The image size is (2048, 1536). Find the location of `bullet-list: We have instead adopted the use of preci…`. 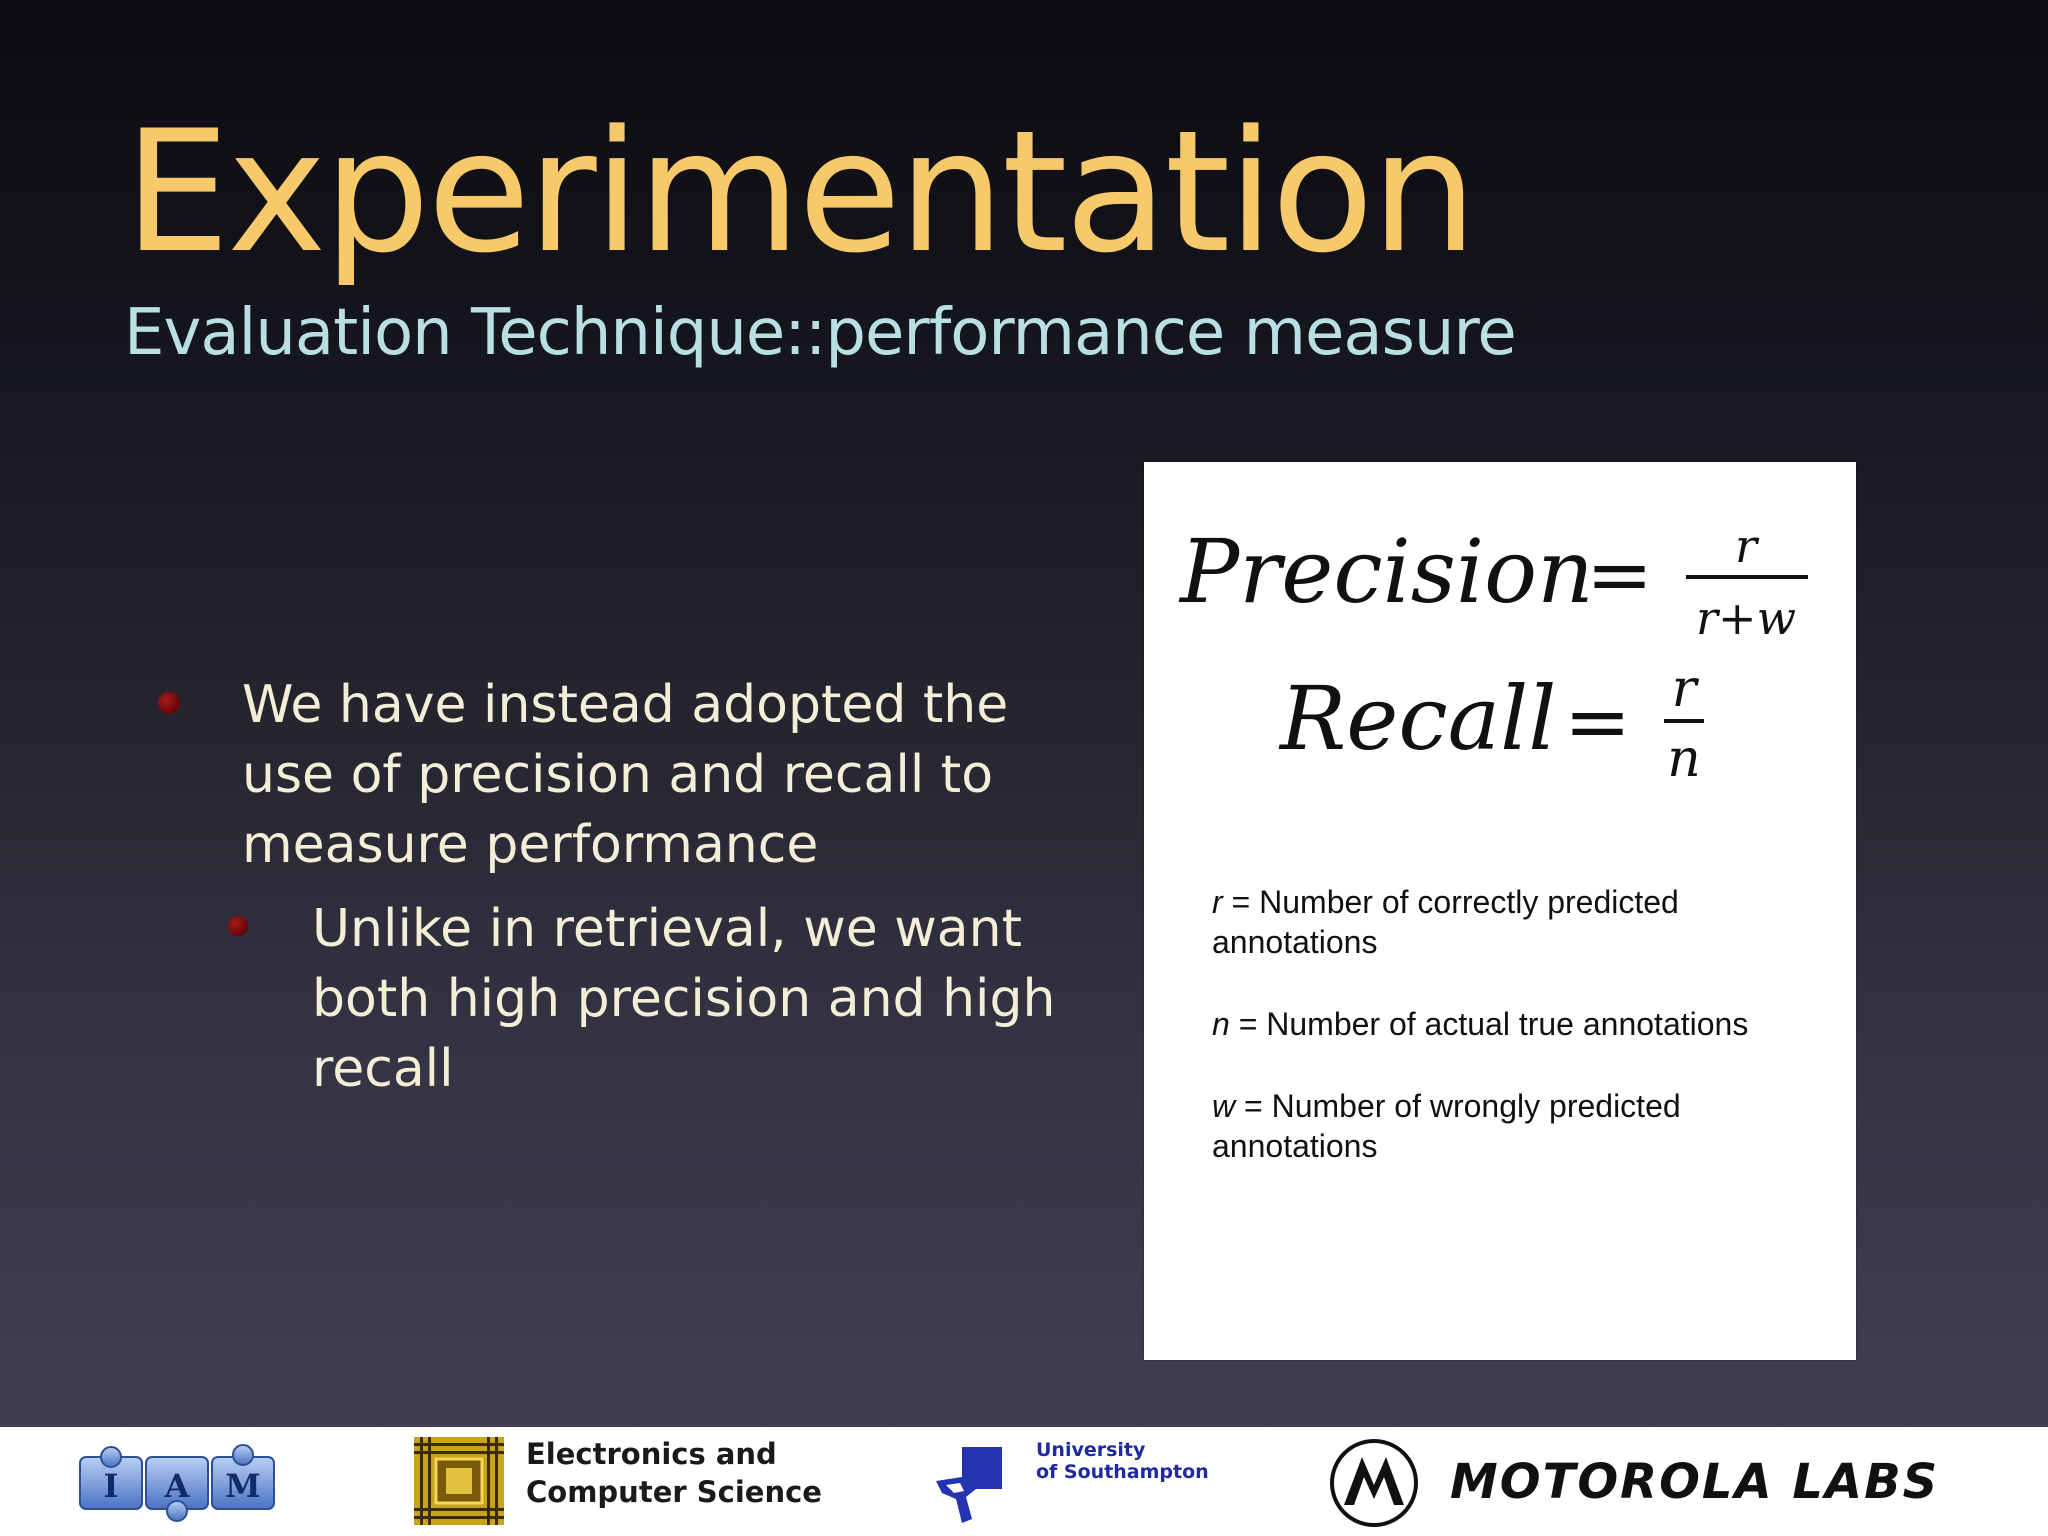

bullet-list: We have instead adopted the use of preci… is located at coordinates (602, 887).